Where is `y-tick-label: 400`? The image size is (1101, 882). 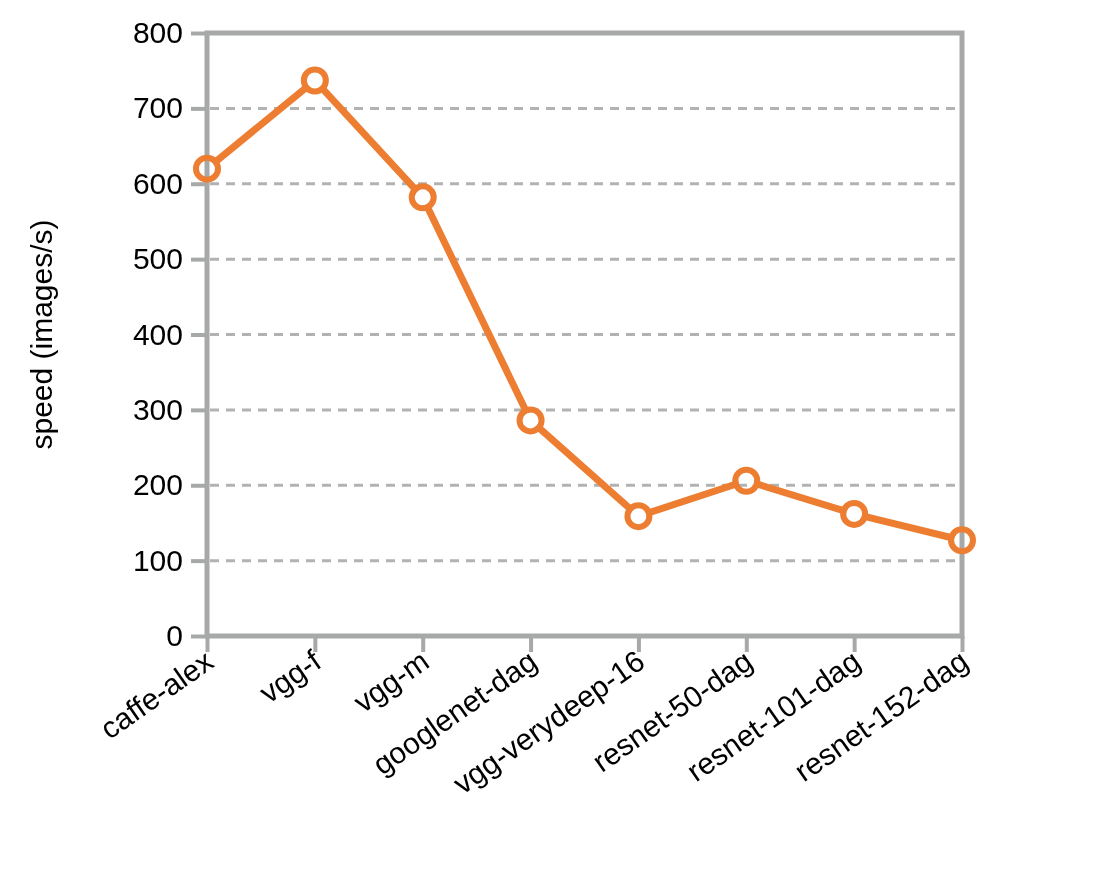
y-tick-label: 400 is located at coordinates (157, 334).